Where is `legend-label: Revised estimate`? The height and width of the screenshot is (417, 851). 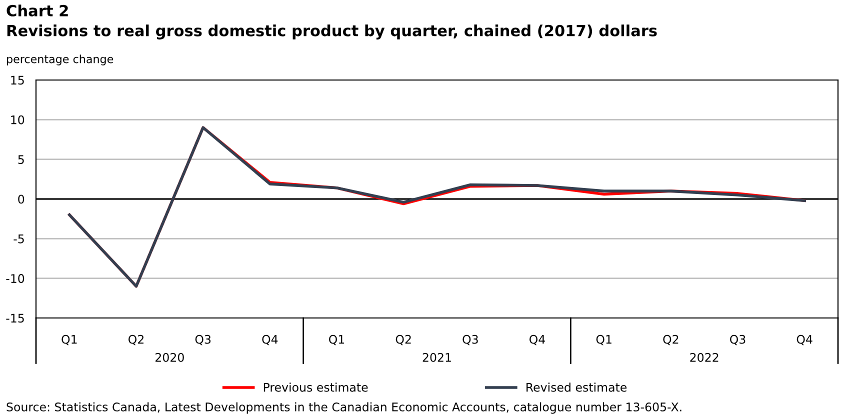
legend-label: Revised estimate is located at coordinates (576, 387).